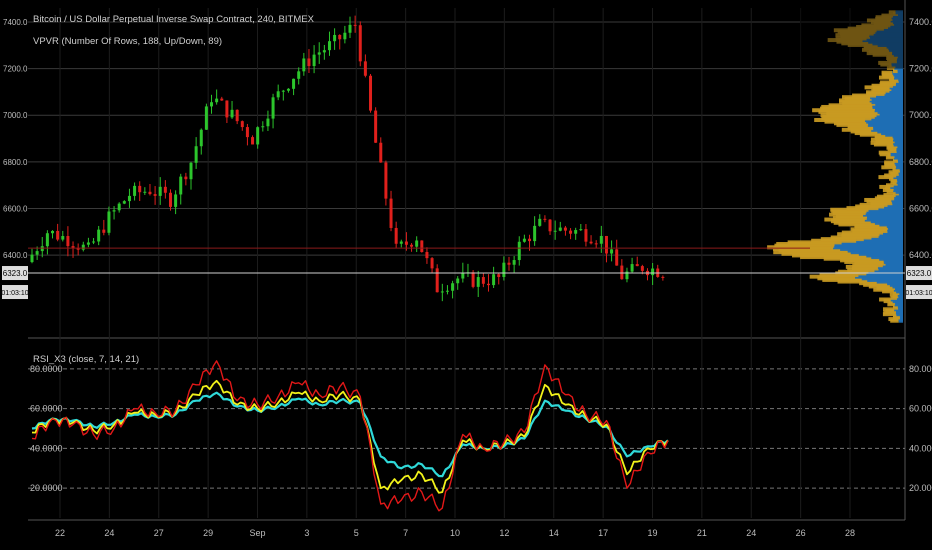 This screenshot has height=550, width=932. What do you see at coordinates (14, 293) in the screenshot?
I see `time-tag-left-text: 01:03:10` at bounding box center [14, 293].